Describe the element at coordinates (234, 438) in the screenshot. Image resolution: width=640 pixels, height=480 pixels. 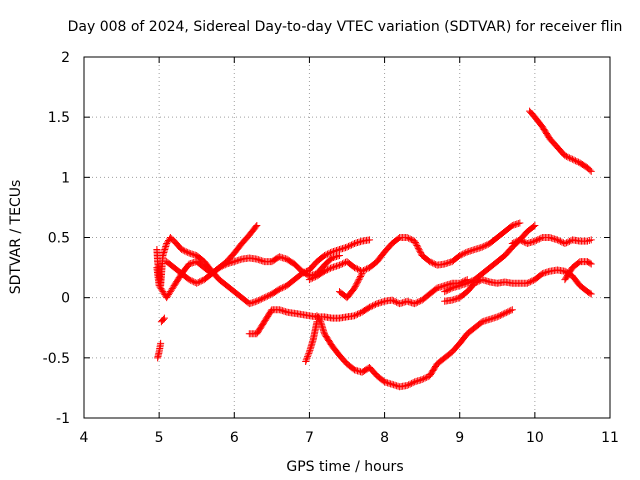
I see `x-tick-label: 6` at that location.